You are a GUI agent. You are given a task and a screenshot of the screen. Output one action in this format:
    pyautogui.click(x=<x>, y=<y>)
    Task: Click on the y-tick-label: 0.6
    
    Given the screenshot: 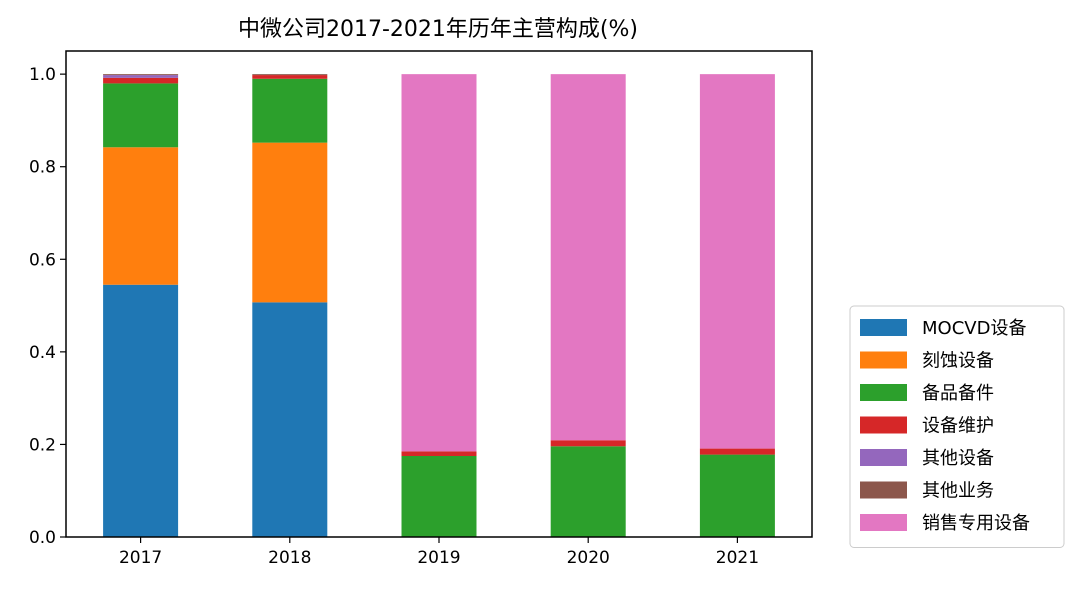 What is the action you would take?
    pyautogui.click(x=42, y=260)
    